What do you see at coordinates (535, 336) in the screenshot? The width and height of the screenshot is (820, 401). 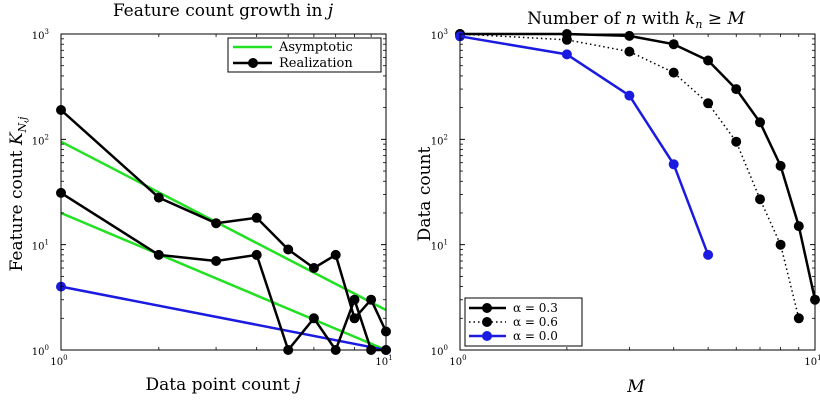 I see `legend-label-alpha-00: α = 0.0` at bounding box center [535, 336].